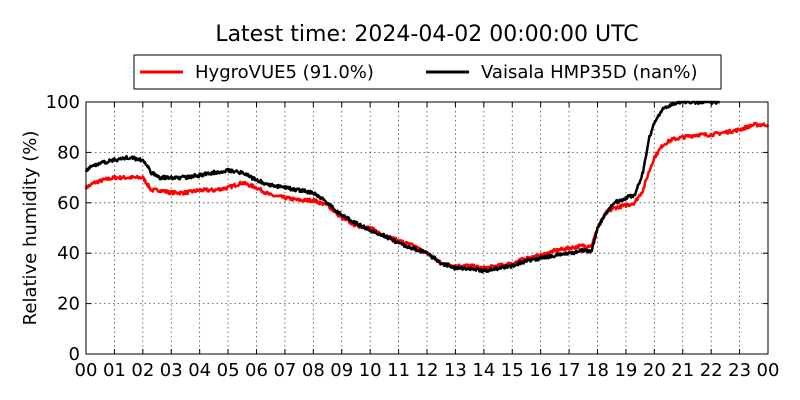  I want to click on x-tick-label: 15, so click(512, 370).